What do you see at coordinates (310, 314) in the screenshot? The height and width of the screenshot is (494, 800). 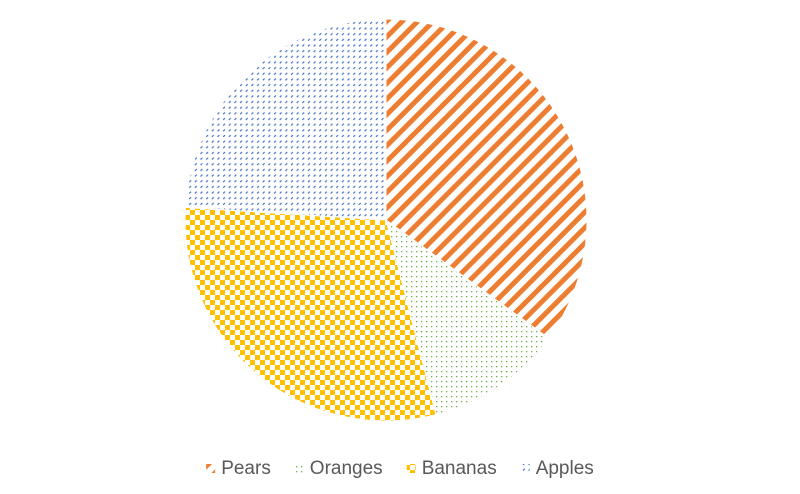 I see `pie-slice-bananas` at bounding box center [310, 314].